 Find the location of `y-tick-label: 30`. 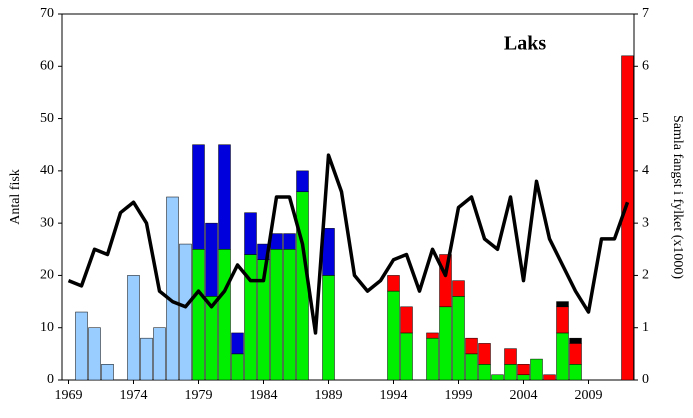

y-tick-label: 30 is located at coordinates (47, 222).